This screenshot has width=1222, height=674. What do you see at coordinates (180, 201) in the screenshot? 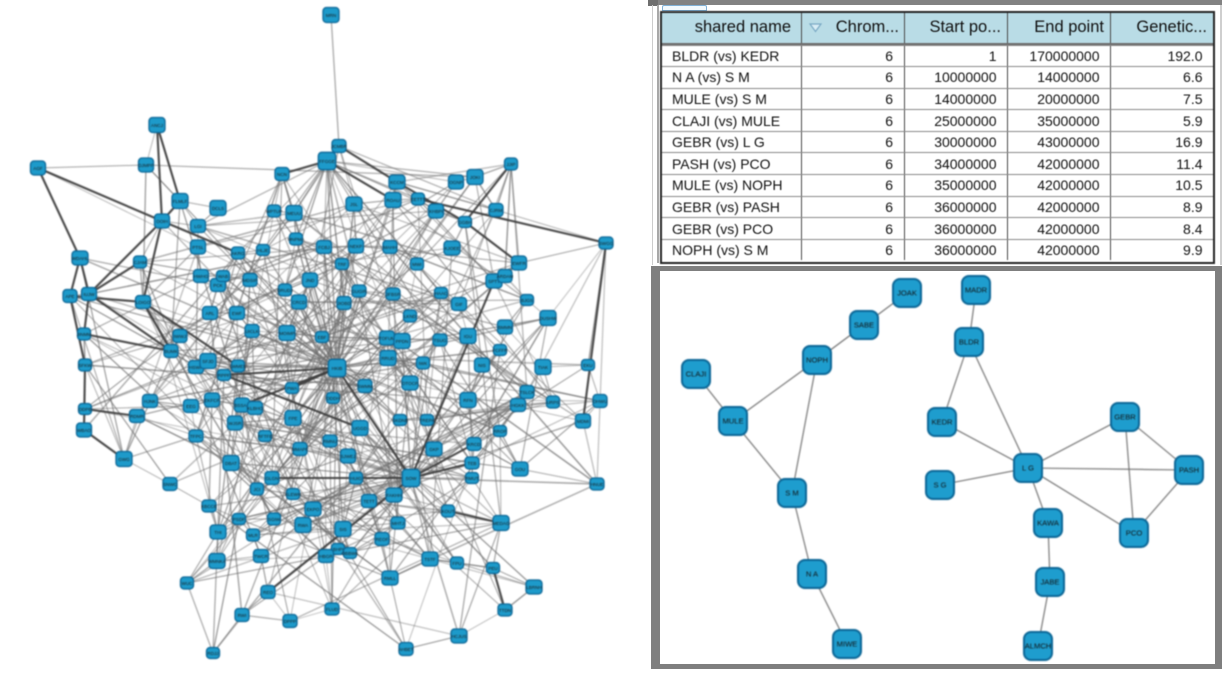
I see `svg-text: FLMLF` at bounding box center [180, 201].